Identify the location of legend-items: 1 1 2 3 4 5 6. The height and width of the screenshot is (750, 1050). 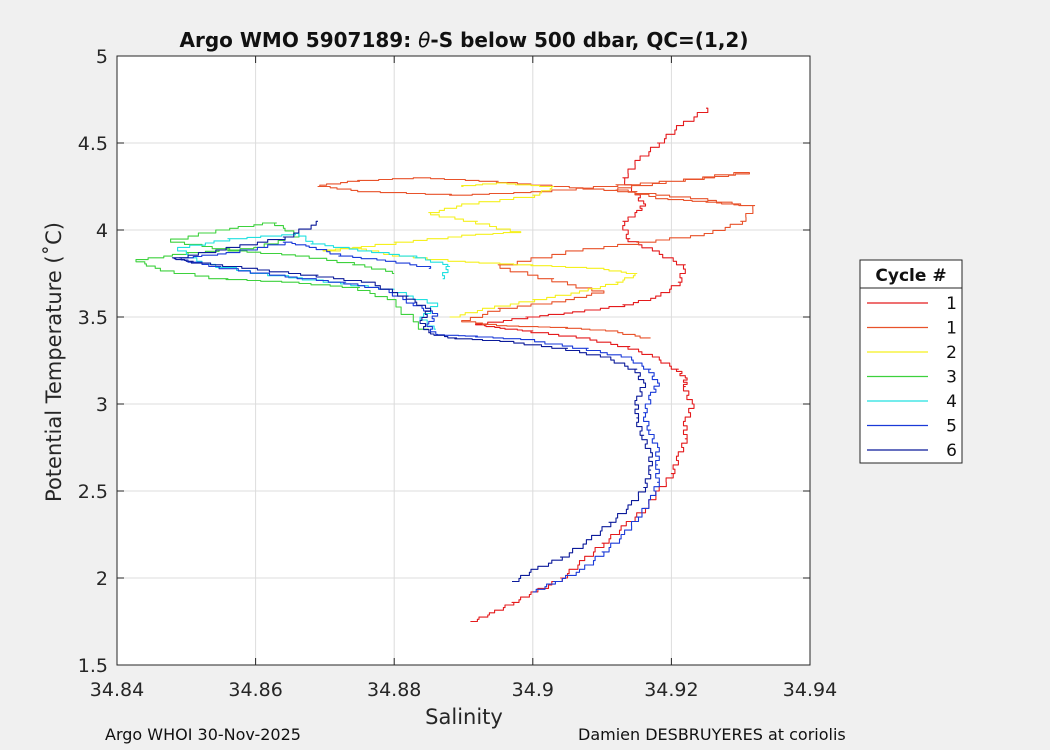
(912, 377).